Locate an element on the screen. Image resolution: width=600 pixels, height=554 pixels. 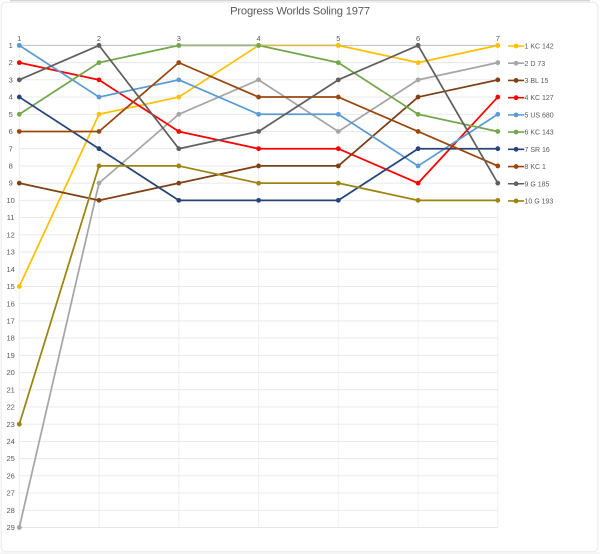
svg-text: 29 is located at coordinates (11, 527).